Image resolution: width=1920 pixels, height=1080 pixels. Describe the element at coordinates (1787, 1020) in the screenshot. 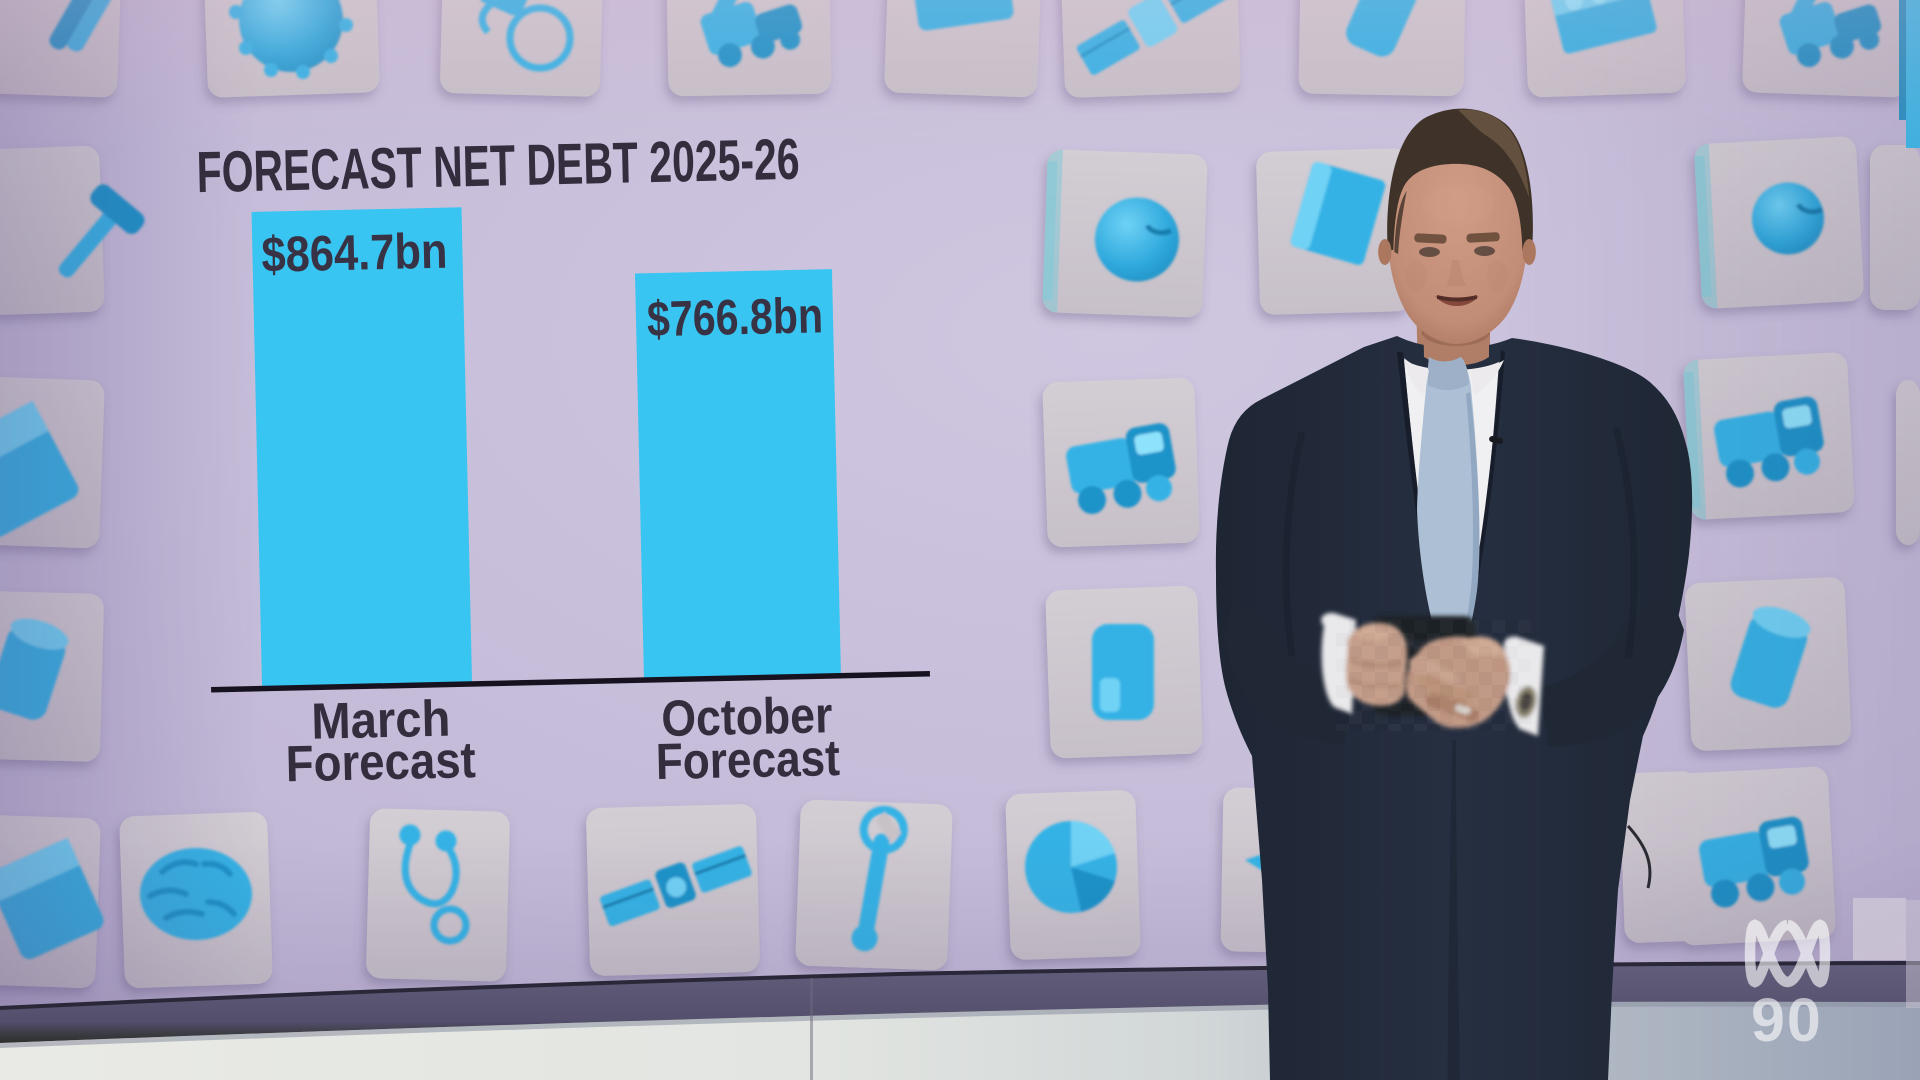

I see `svg-text: 90` at that location.